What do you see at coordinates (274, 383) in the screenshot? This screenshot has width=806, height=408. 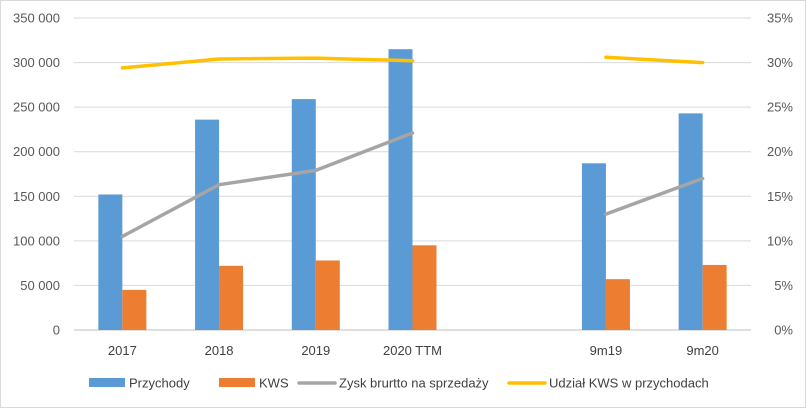 I see `legend-label: KWS` at bounding box center [274, 383].